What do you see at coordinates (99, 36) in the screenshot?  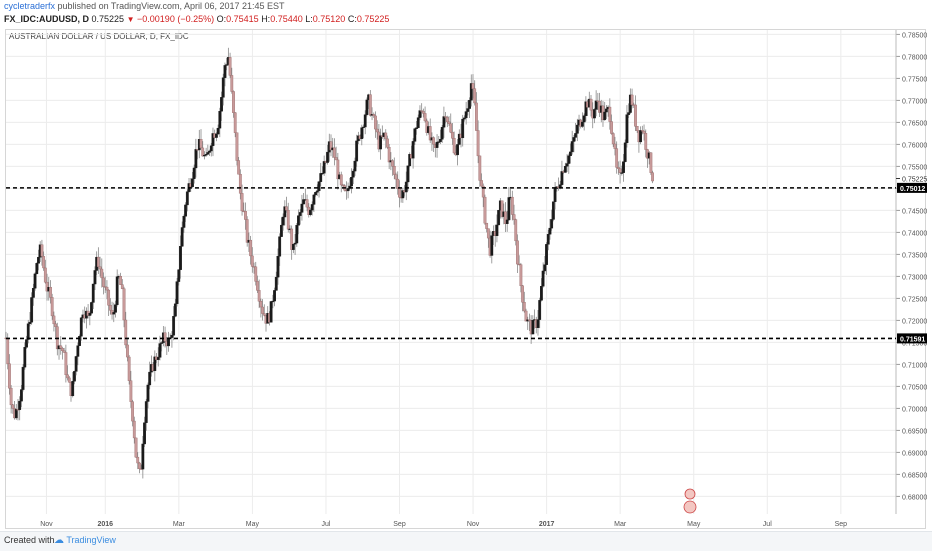 I see `chart-title: AUSTRALIAN DOLLAR / US DOLLAR, D, FX_IDC` at bounding box center [99, 36].